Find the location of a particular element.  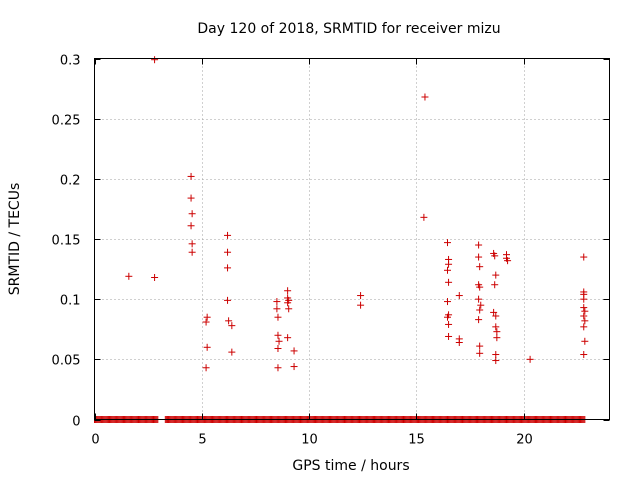

x-tick-label: 20 is located at coordinates (524, 440).